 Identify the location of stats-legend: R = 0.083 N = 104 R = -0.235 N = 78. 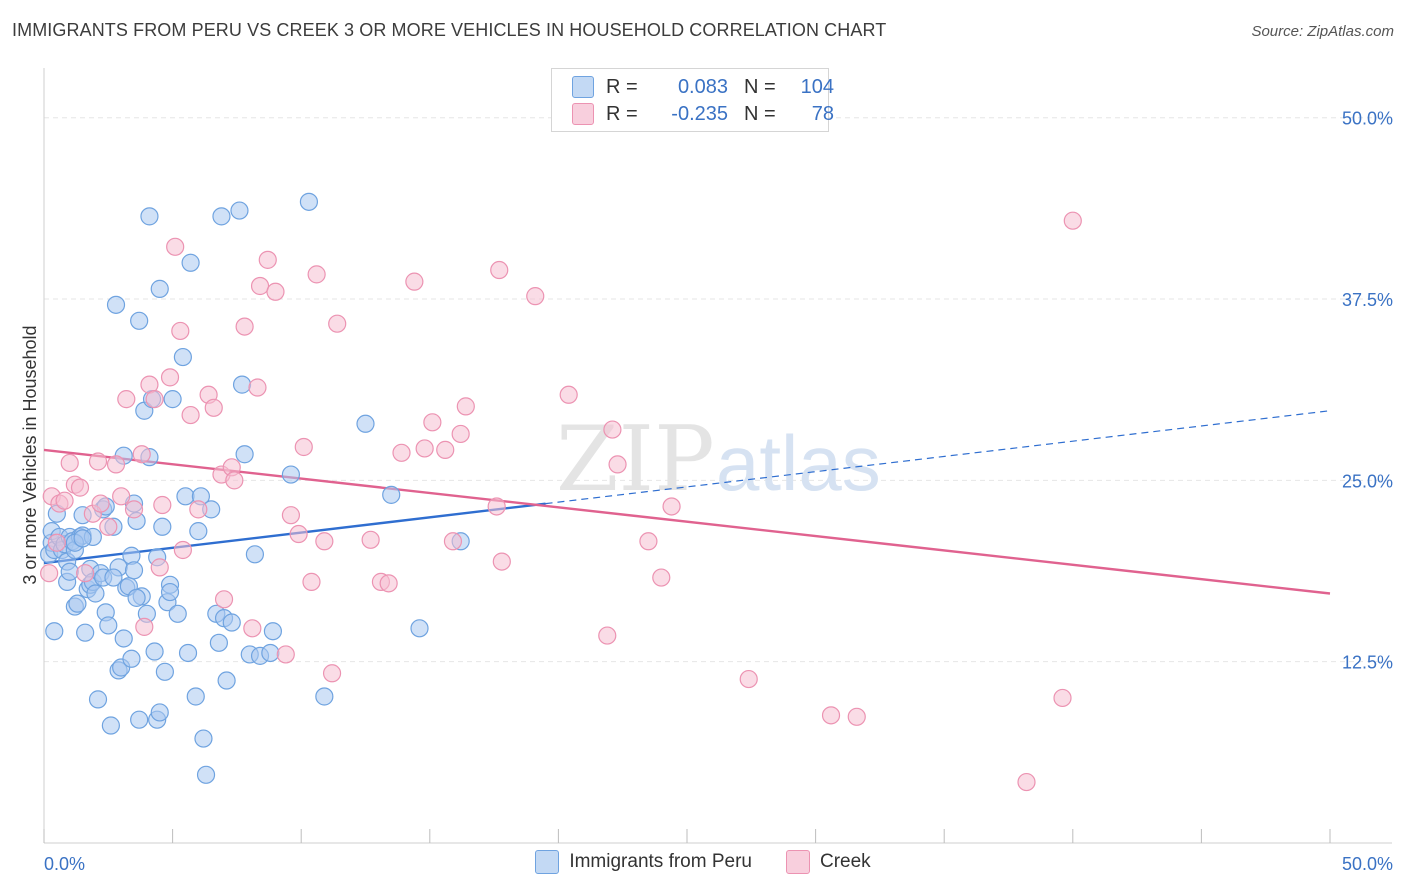
(692, 100).